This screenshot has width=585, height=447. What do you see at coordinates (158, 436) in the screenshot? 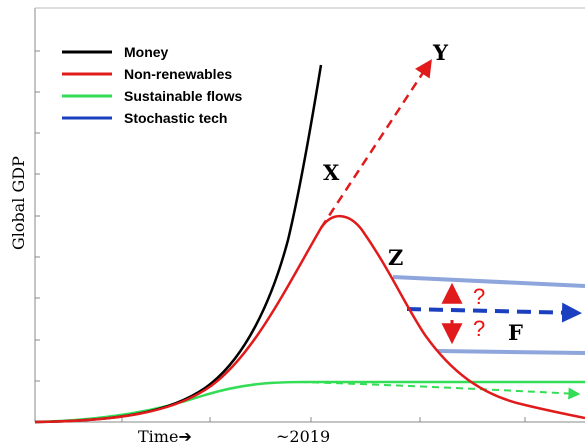
I see `x-axis-label-text: Time` at bounding box center [158, 436].